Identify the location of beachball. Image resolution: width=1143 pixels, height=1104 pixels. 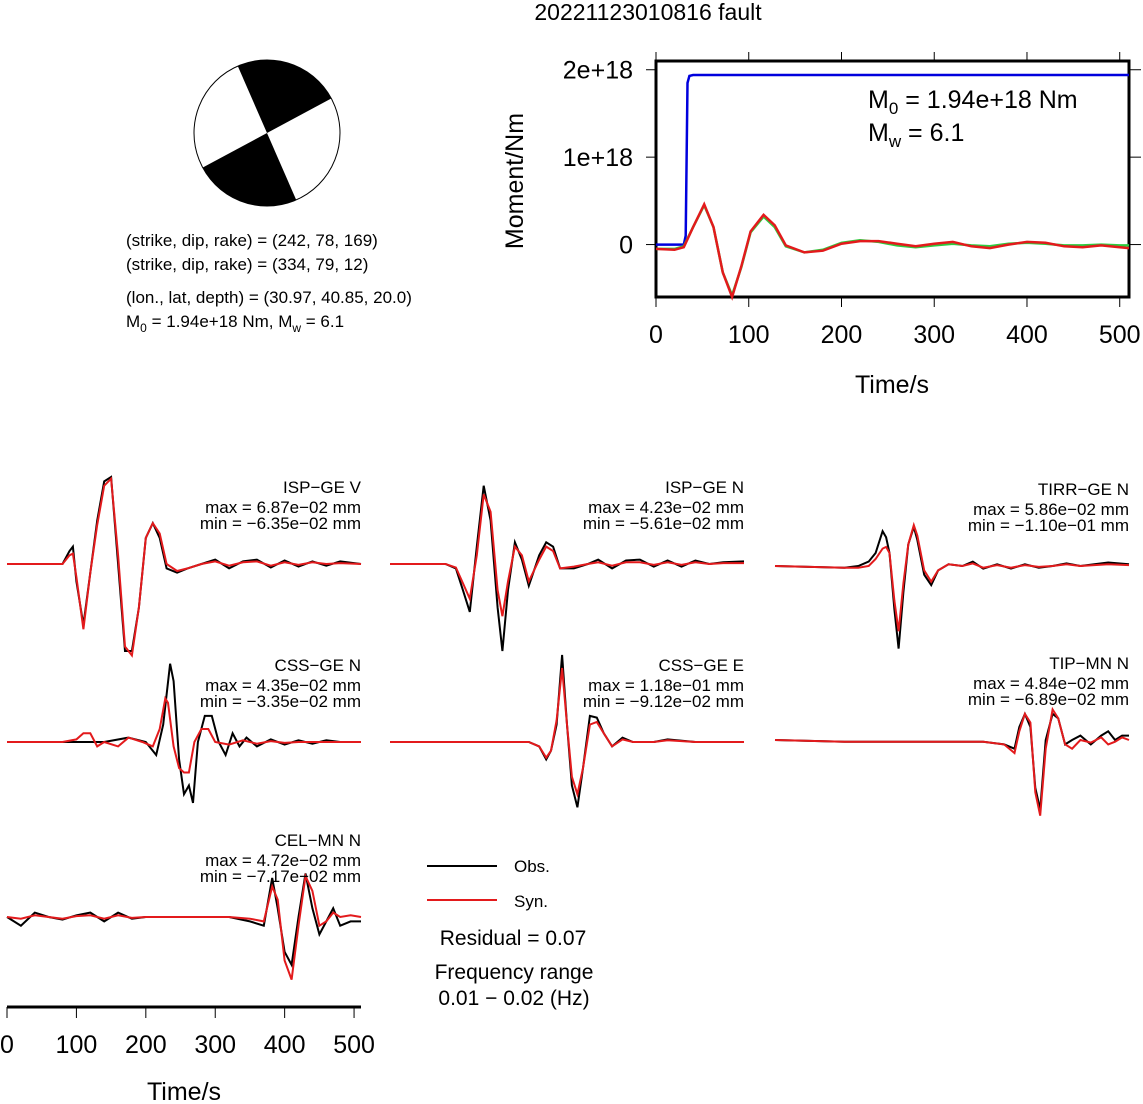
(267, 133).